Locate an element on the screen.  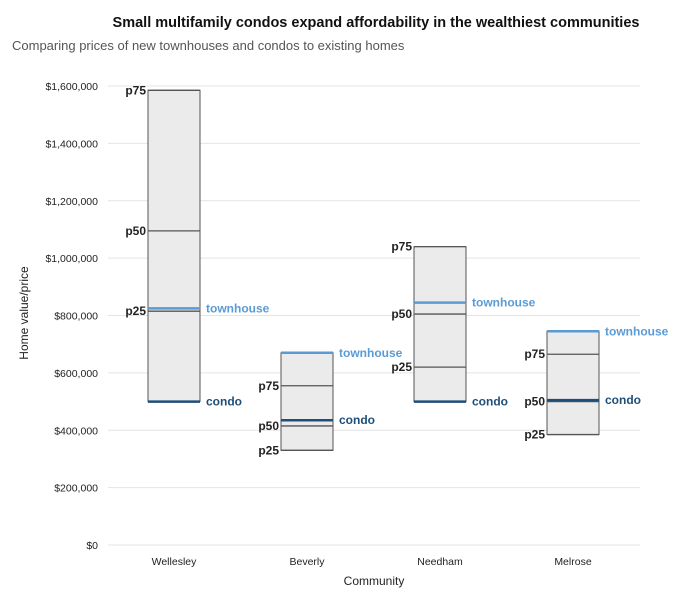
community-melrose: p25 p50 p75 townhouse condo is located at coordinates (596, 382).